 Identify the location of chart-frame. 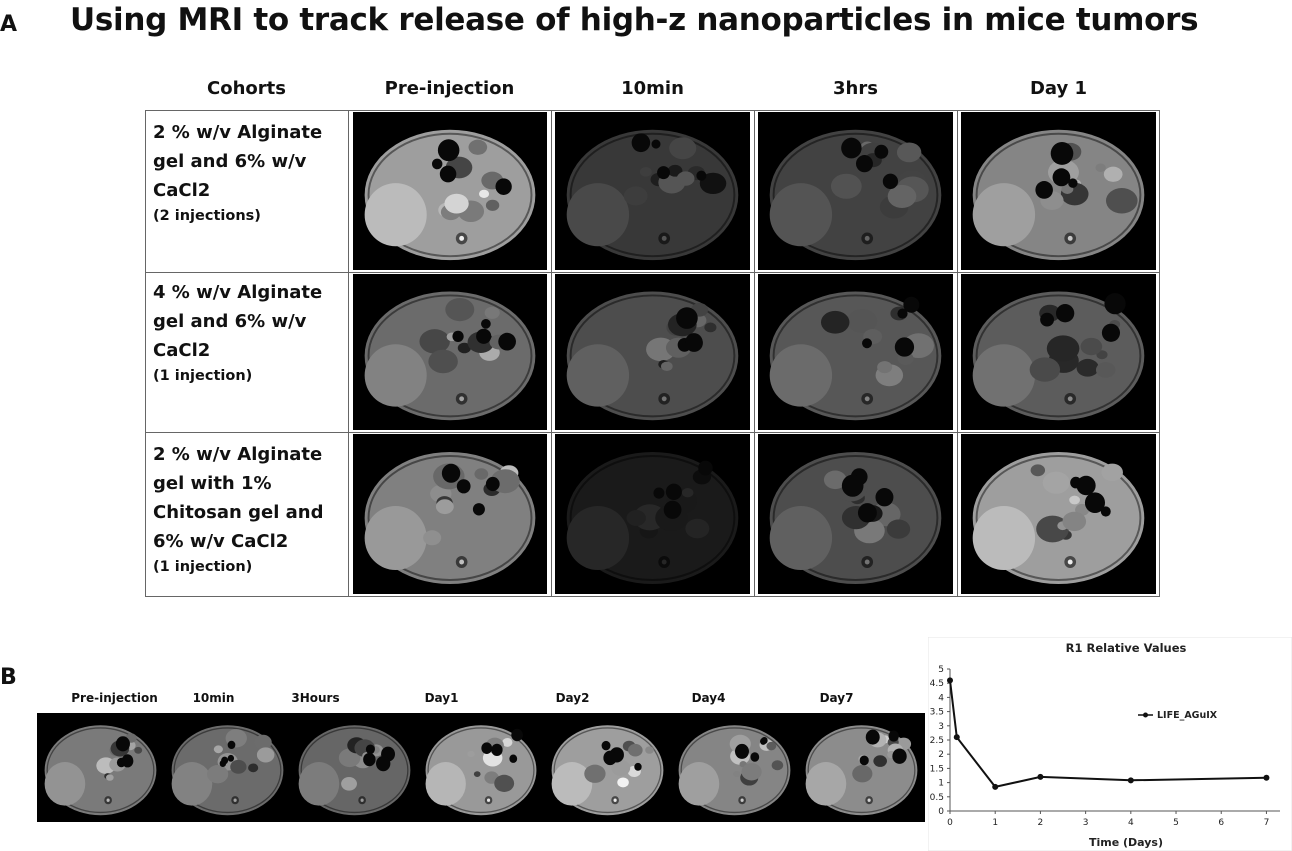
(1110, 744).